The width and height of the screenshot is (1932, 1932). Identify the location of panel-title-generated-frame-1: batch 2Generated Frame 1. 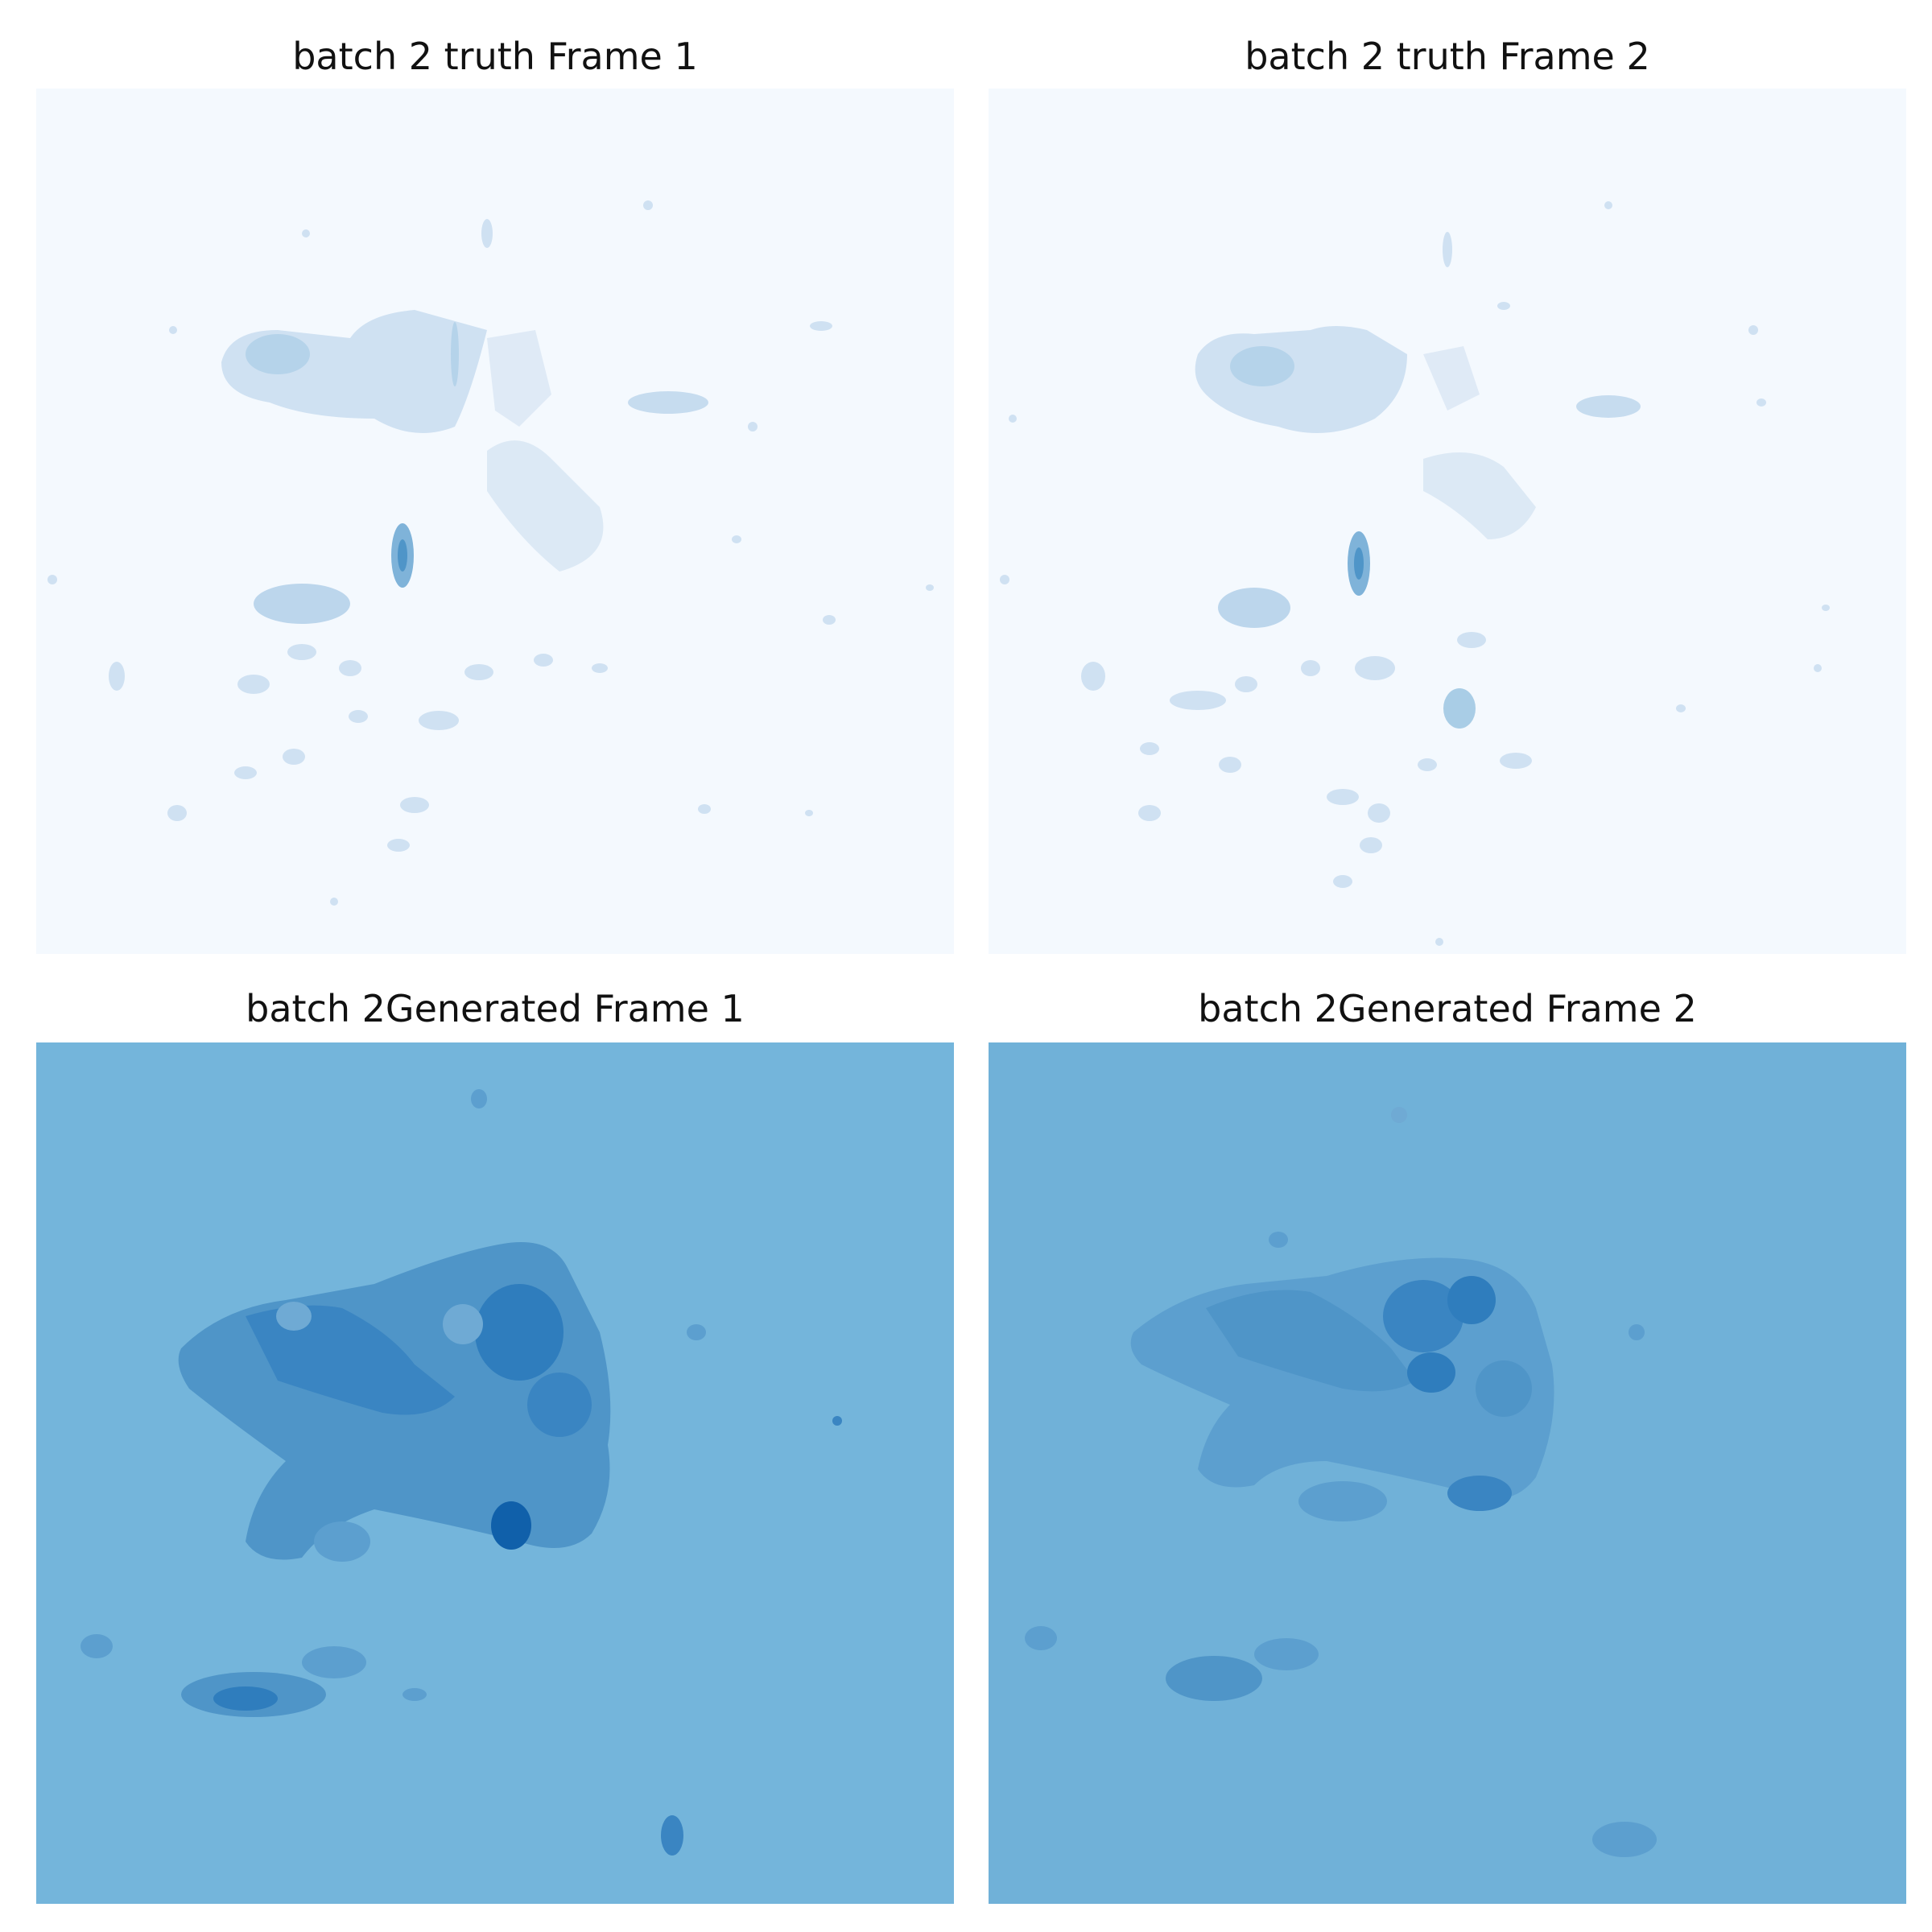
(495, 1008).